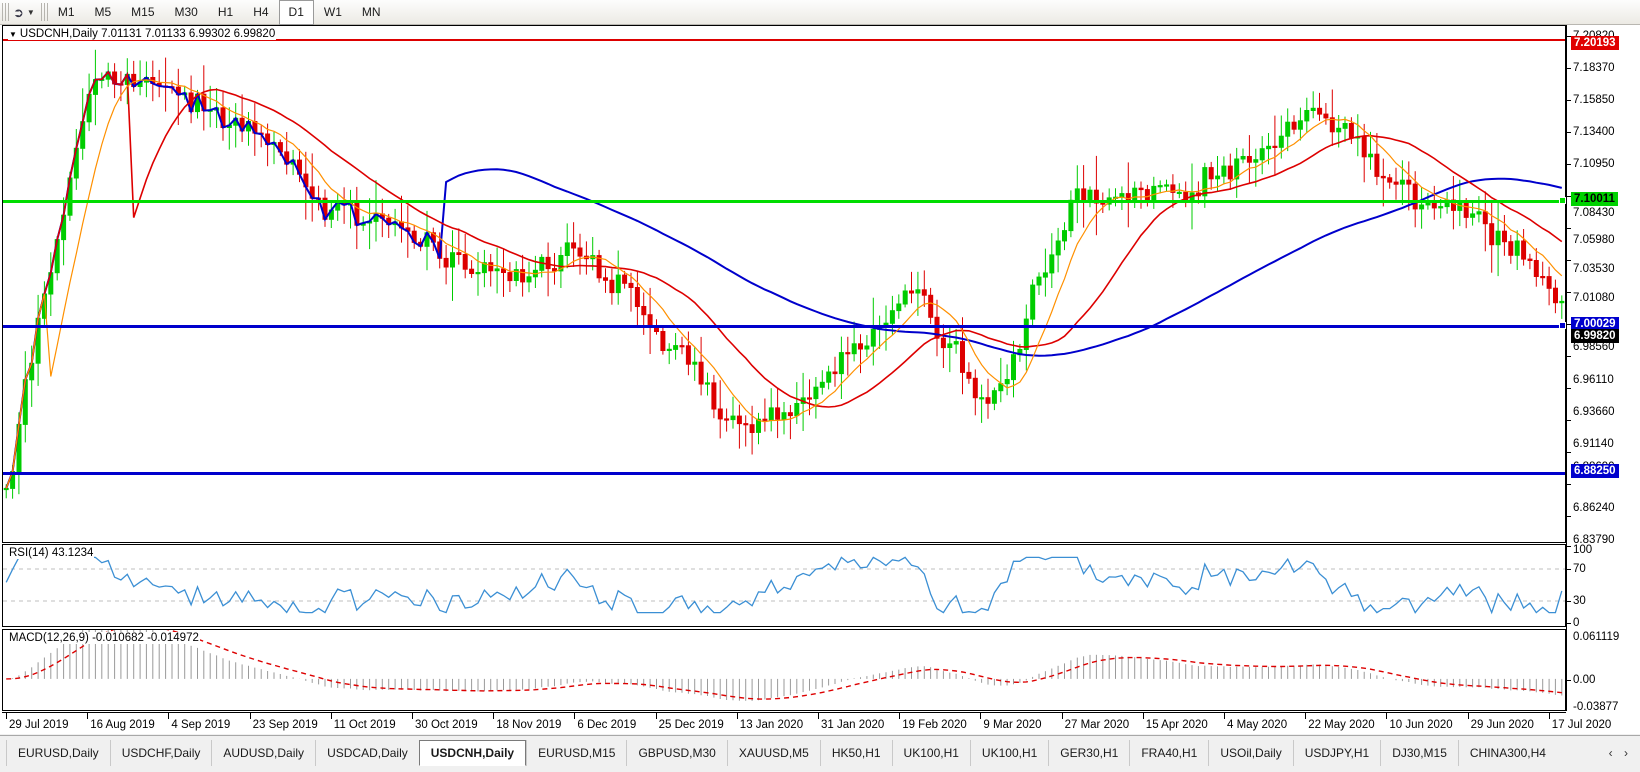  What do you see at coordinates (1579, 601) in the screenshot?
I see `rsi-tick-30: 30` at bounding box center [1579, 601].